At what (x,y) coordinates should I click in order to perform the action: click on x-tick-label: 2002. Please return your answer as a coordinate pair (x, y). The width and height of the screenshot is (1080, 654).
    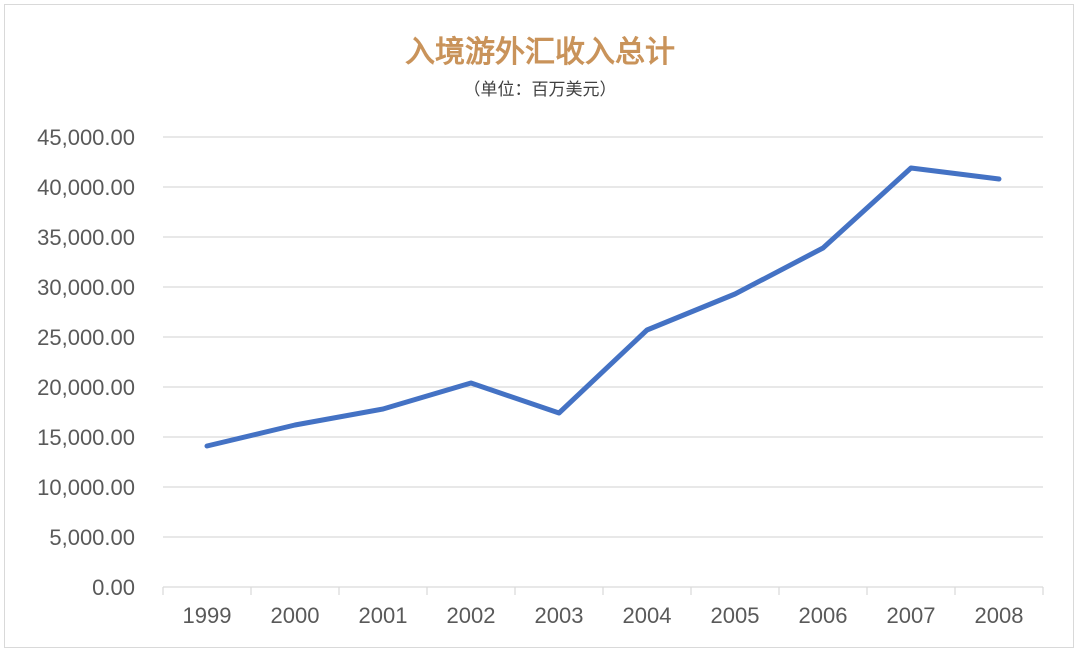
    Looking at the image, I should click on (471, 615).